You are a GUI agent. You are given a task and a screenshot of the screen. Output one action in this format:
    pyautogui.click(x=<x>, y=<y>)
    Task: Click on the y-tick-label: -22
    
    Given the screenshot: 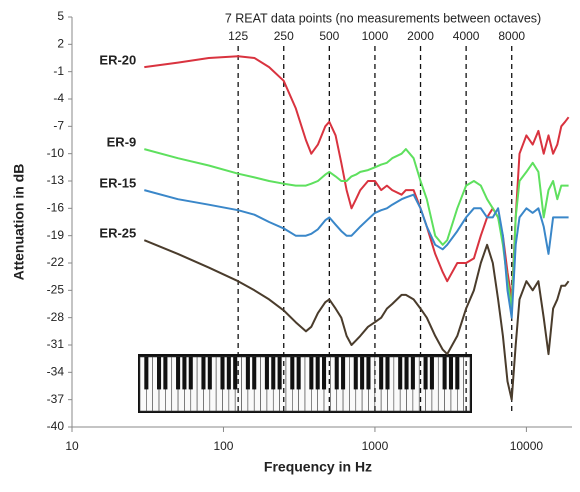 What is the action you would take?
    pyautogui.click(x=56, y=262)
    